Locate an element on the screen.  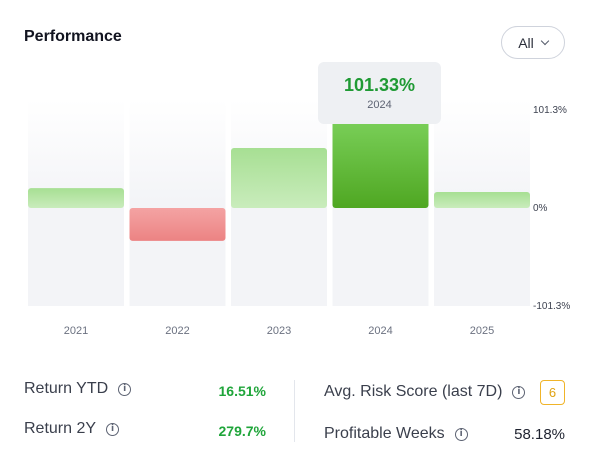
avg-risk-stat: Avg. Risk Score (last 7D) i is located at coordinates (425, 392).